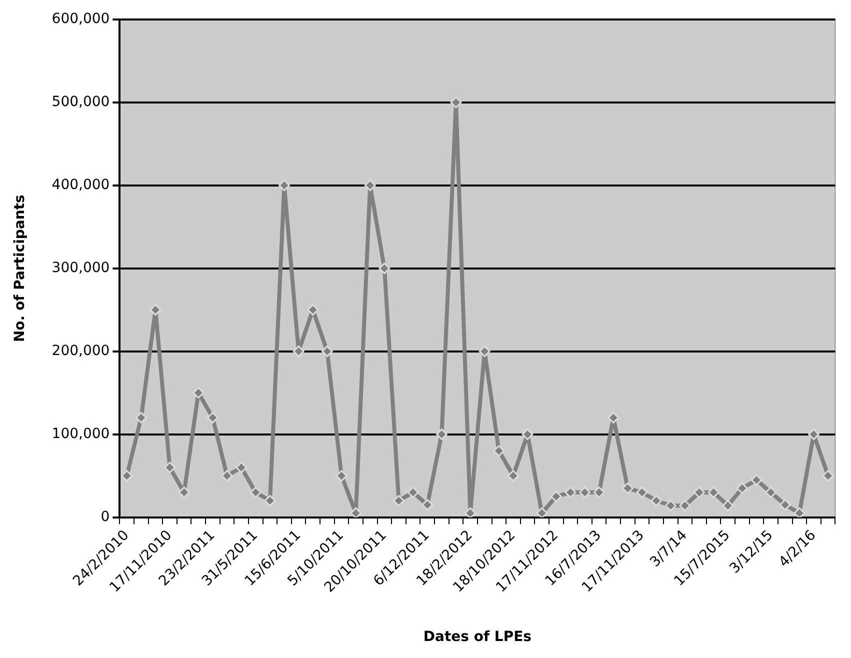 Image resolution: width=851 pixels, height=658 pixels. Describe the element at coordinates (105, 516) in the screenshot. I see `y-tick-label: 0` at that location.